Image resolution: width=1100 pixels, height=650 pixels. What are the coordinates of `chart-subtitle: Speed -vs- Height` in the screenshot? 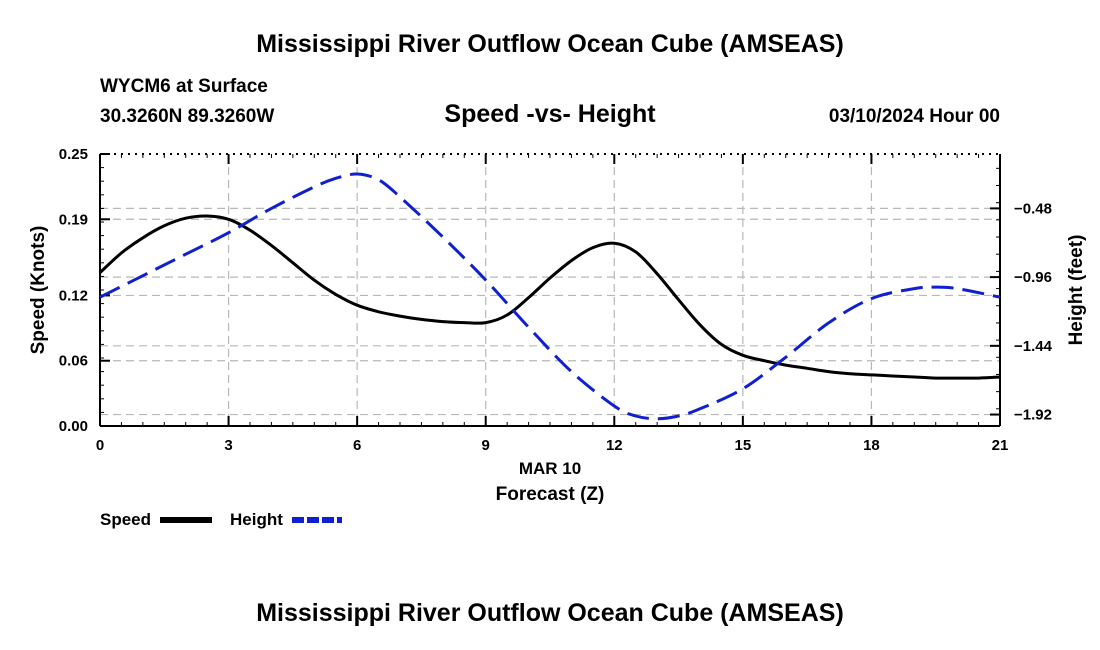 It's located at (550, 114).